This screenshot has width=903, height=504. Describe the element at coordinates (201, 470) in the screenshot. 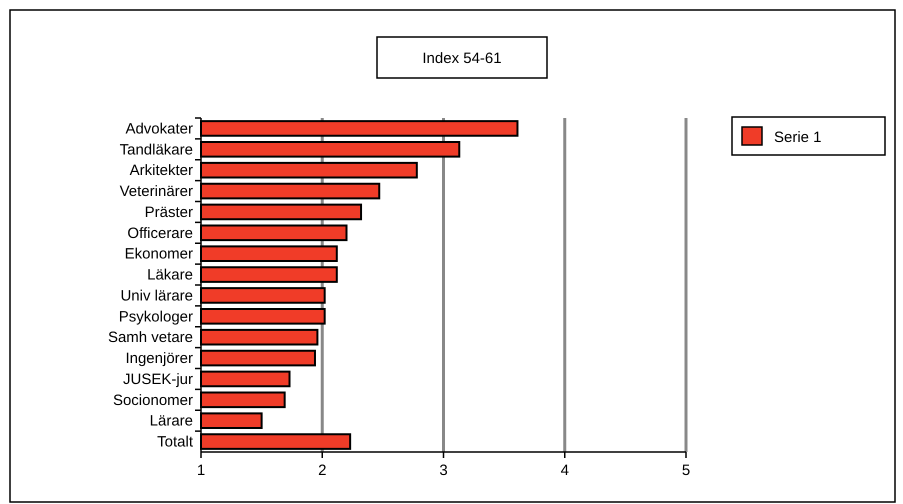

I see `x-tick-label: 1` at that location.